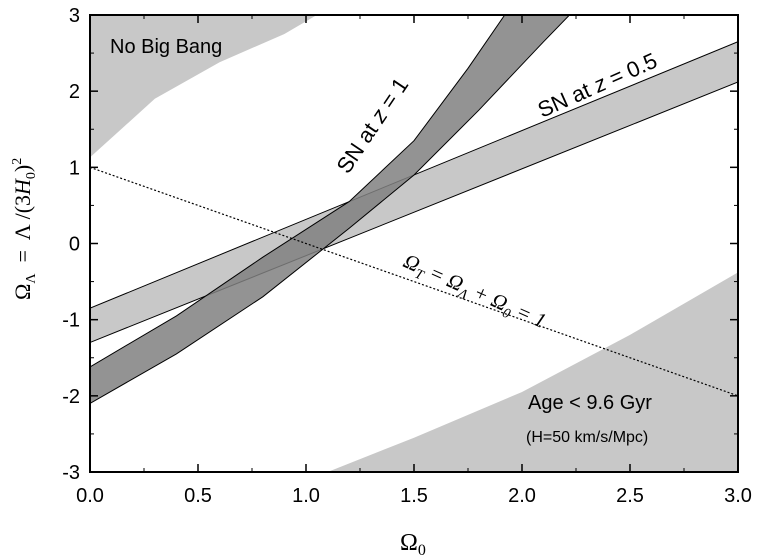 The width and height of the screenshot is (757, 556). What do you see at coordinates (306, 496) in the screenshot?
I see `x-tick-label: 1.0` at bounding box center [306, 496].